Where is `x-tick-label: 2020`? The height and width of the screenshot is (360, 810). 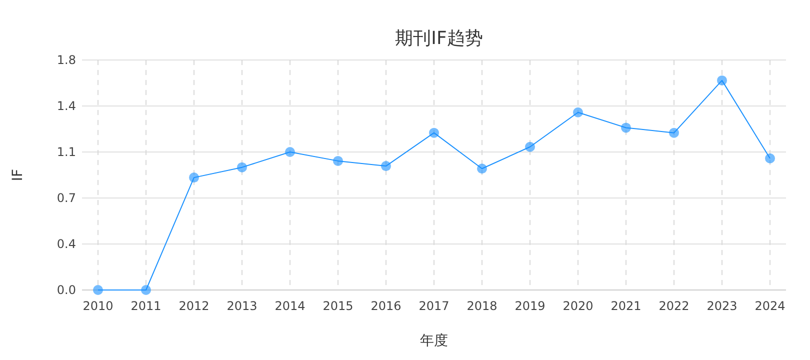
x-tick-label: 2020 is located at coordinates (578, 306).